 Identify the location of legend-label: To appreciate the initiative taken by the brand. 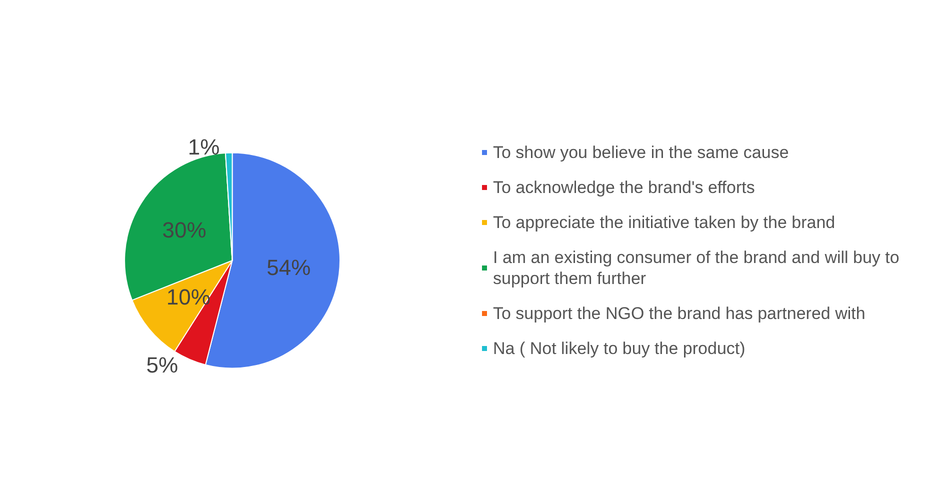
(664, 222).